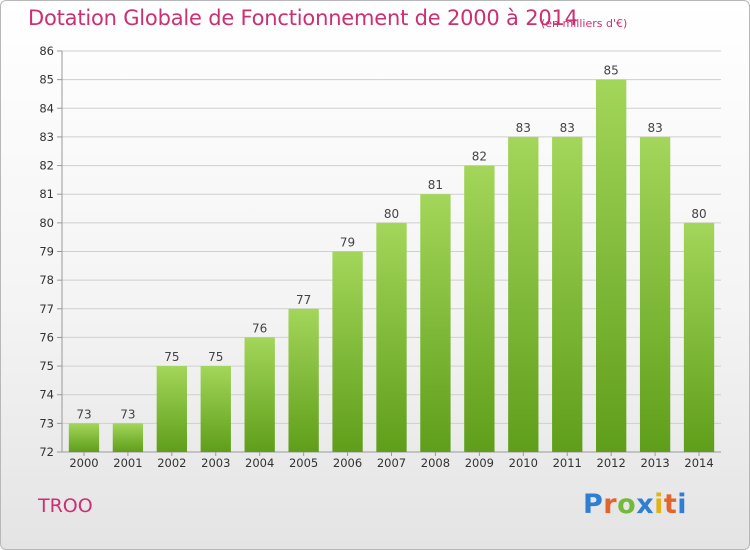 This screenshot has height=550, width=750. What do you see at coordinates (171, 463) in the screenshot?
I see `x-tick-label: 2002` at bounding box center [171, 463].